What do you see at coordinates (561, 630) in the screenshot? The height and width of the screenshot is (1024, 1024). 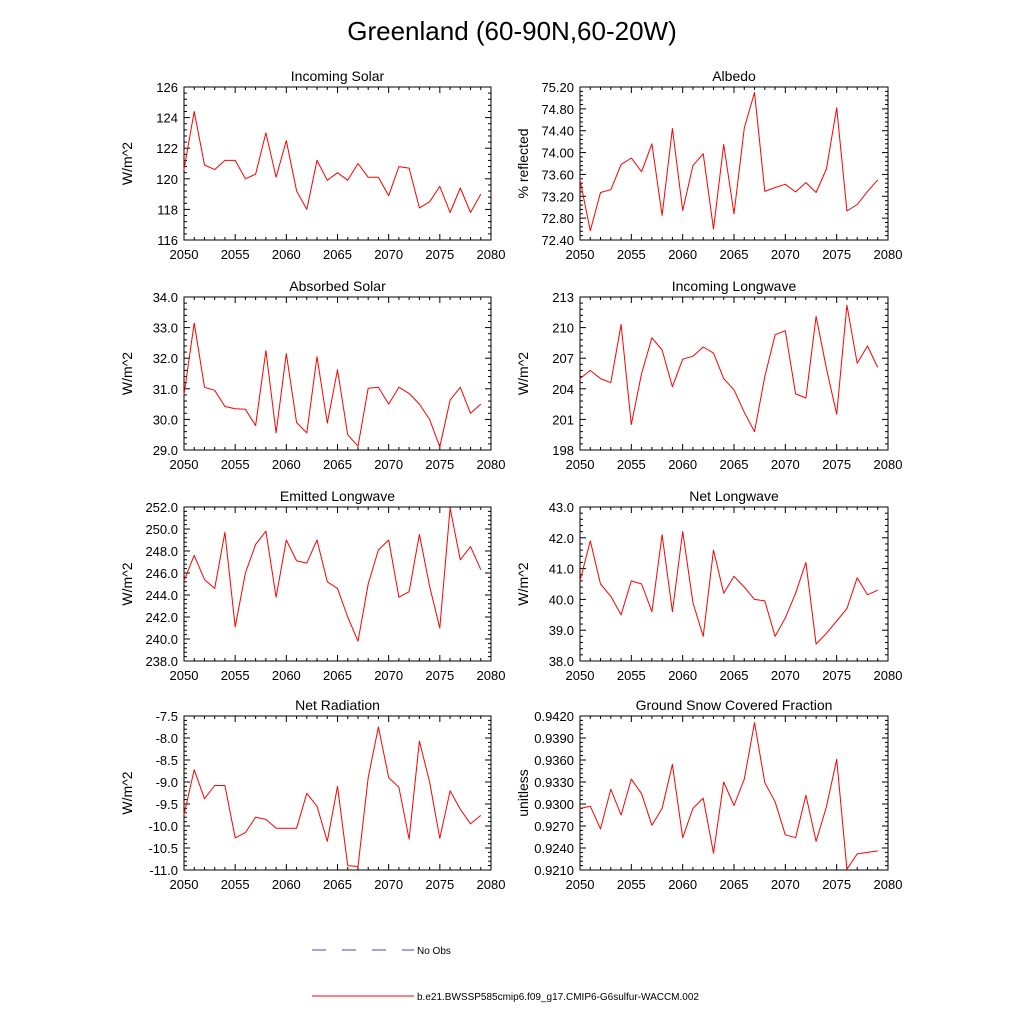 I see `y-tick-label: 39.0` at bounding box center [561, 630].